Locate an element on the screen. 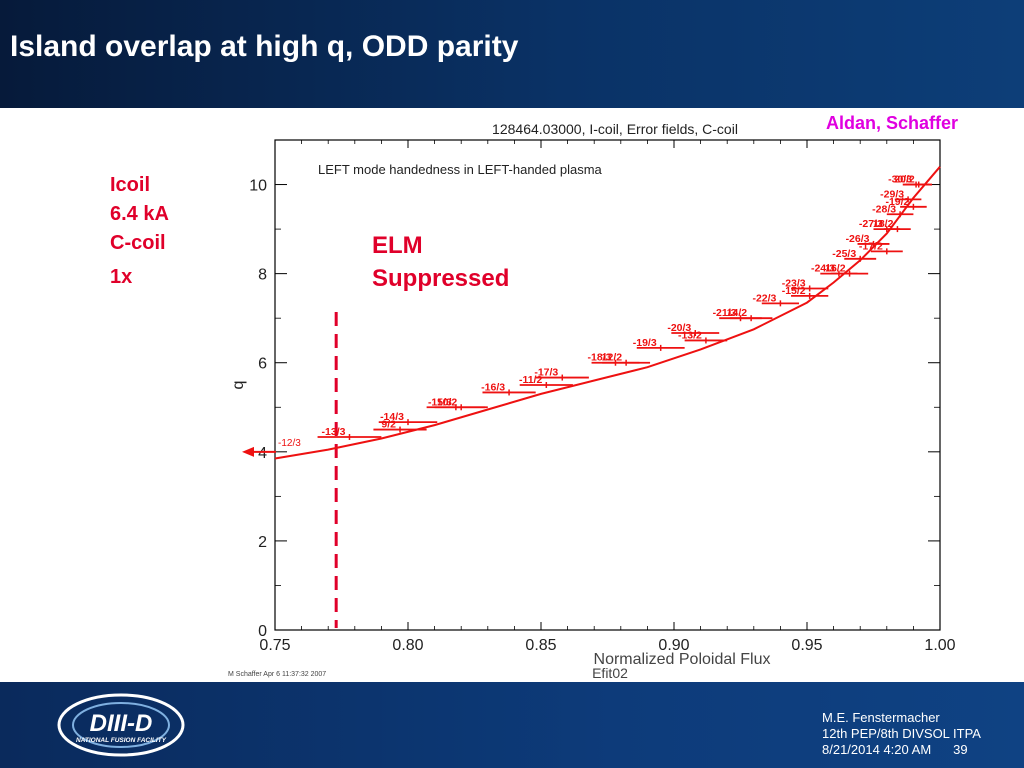 This screenshot has height=768, width=1024. island-label: -22/3 is located at coordinates (764, 298).